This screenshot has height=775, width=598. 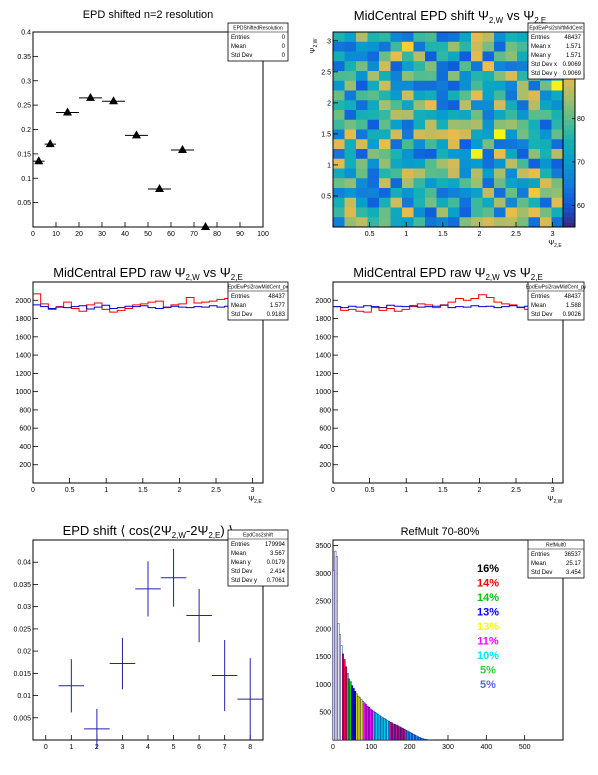 I want to click on x-tick-label: 0, so click(x=33, y=490).